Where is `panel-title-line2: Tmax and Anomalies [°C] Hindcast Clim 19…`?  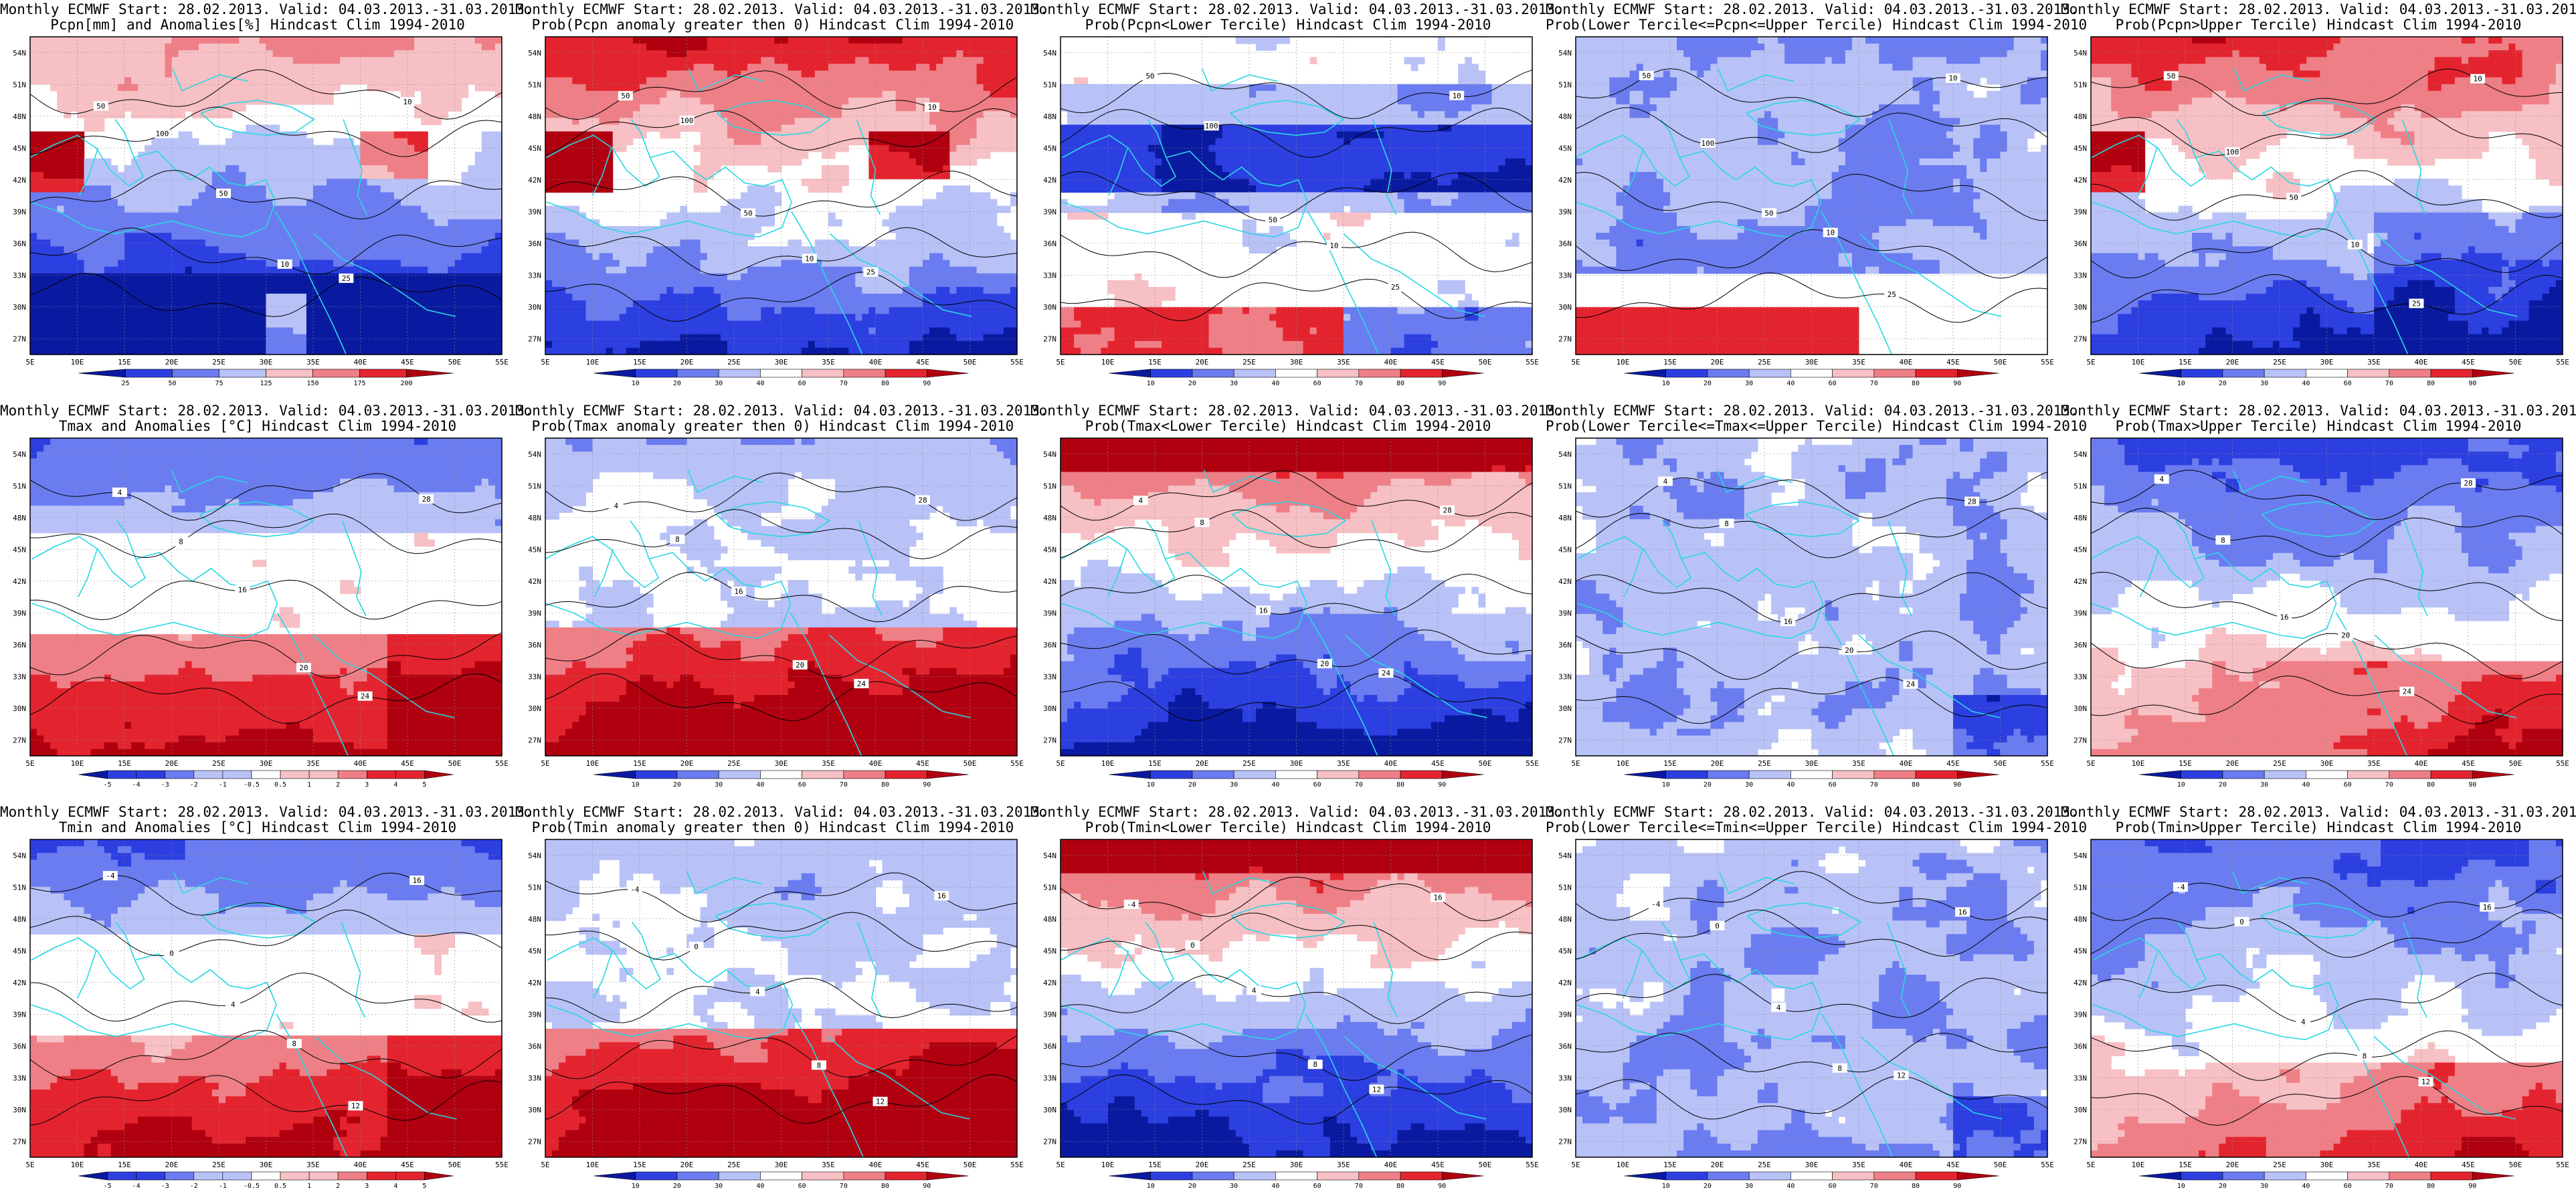
panel-title-line2: Tmax and Anomalies [°C] Hindcast Clim 19… is located at coordinates (257, 426).